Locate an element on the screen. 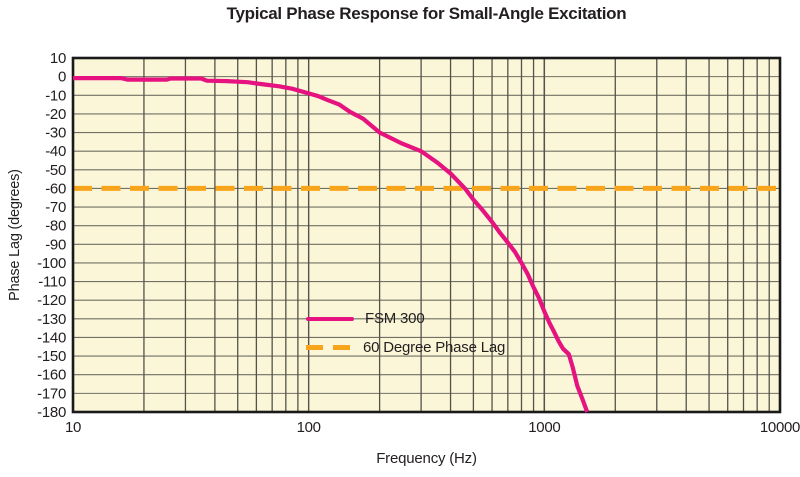 Image resolution: width=800 pixels, height=477 pixels. legend-dashed-line-sample is located at coordinates (329, 347).